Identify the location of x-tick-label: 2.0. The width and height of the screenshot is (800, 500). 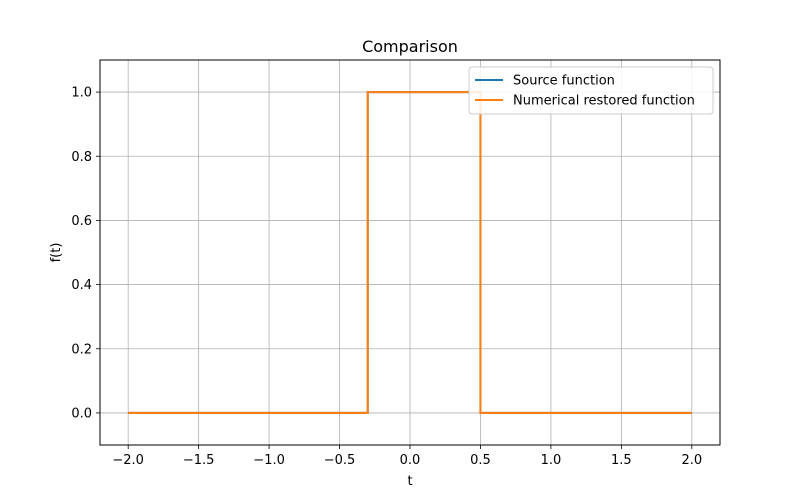
(691, 460).